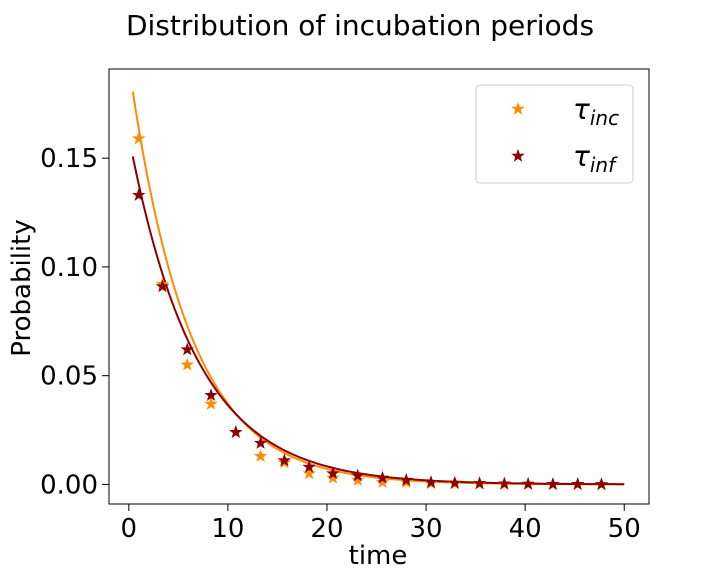 This screenshot has width=720, height=576. Describe the element at coordinates (518, 108) in the screenshot. I see `legend-marker-inc` at that location.